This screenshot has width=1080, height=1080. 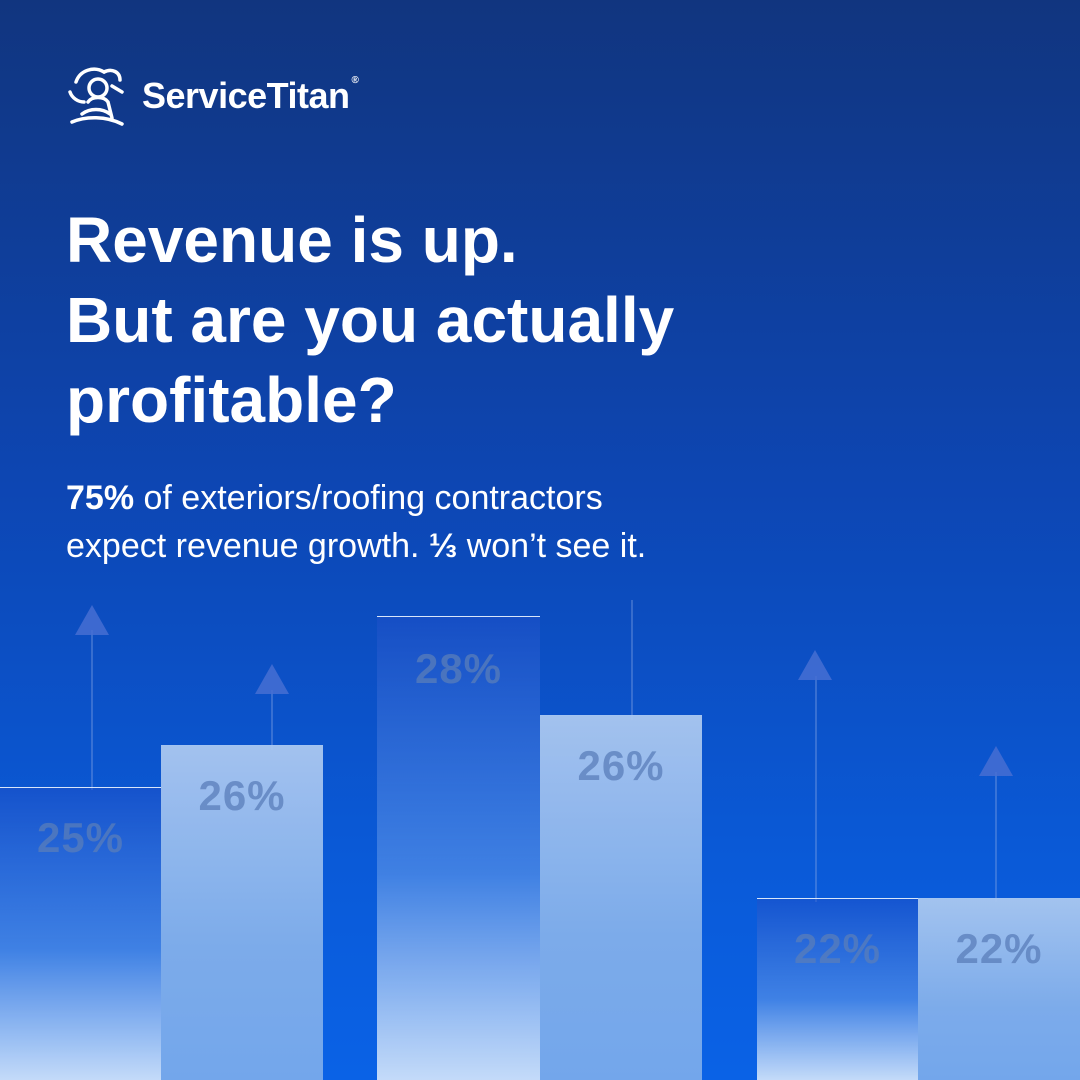 I want to click on brand-name: ServiceTitan ®, so click(x=250, y=95).